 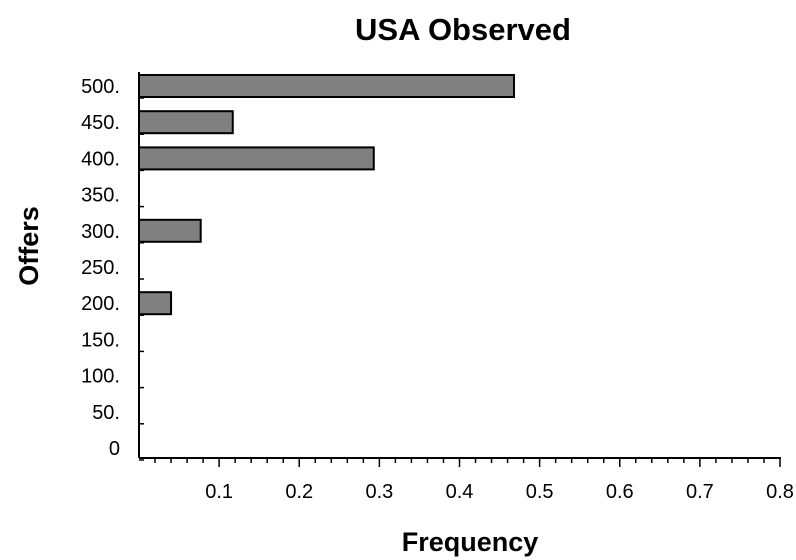 I want to click on x-tick-label: 0.5, so click(x=540, y=492).